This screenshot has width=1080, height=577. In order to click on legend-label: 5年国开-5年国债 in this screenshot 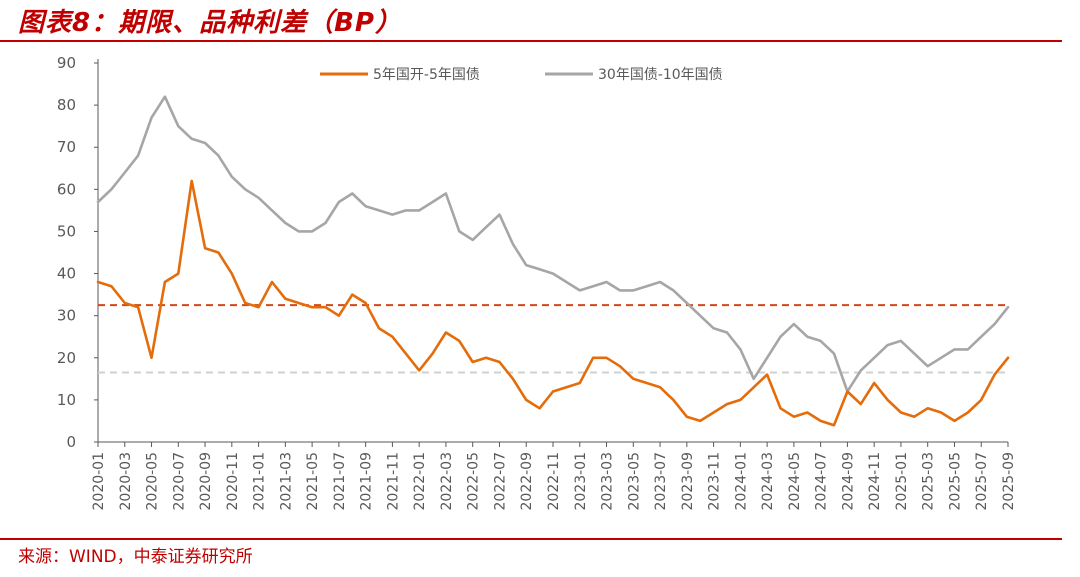, I will do `click(426, 75)`.